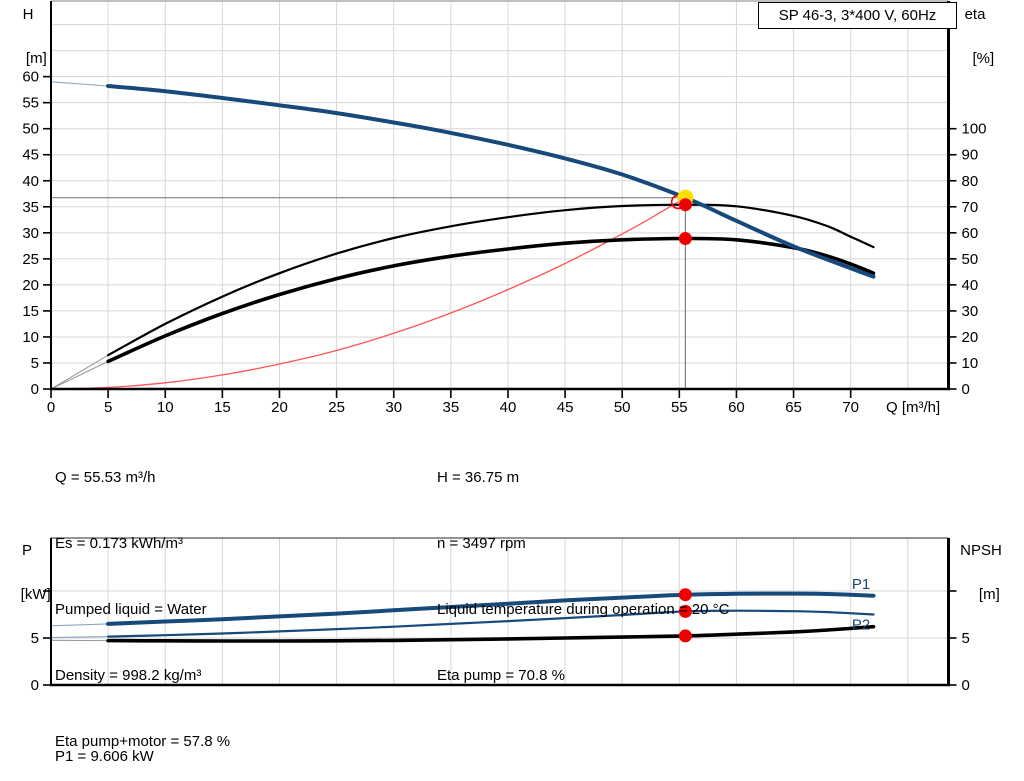 The width and height of the screenshot is (1024, 781). I want to click on y-left-tick-label: 60, so click(30, 77).